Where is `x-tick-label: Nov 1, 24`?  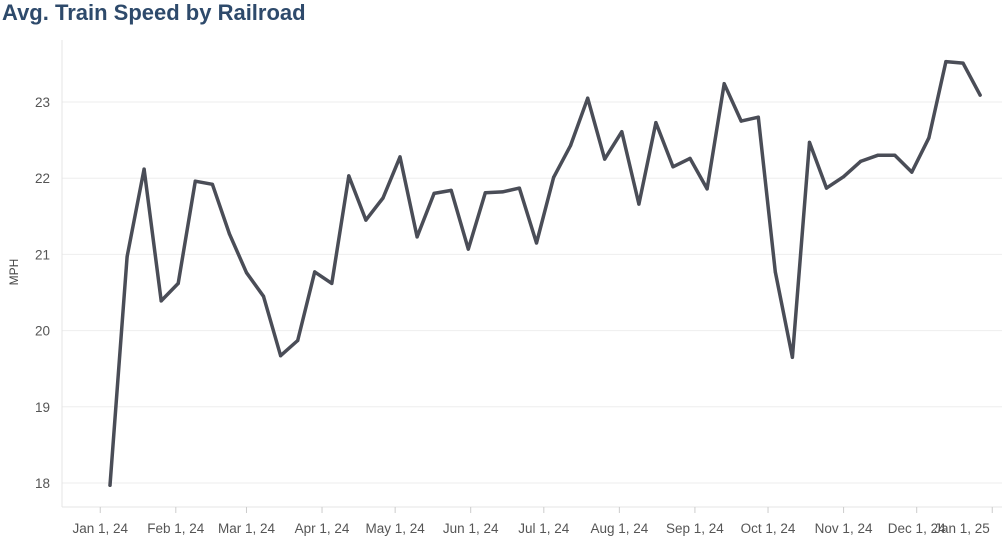 x-tick-label: Nov 1, 24 is located at coordinates (844, 528).